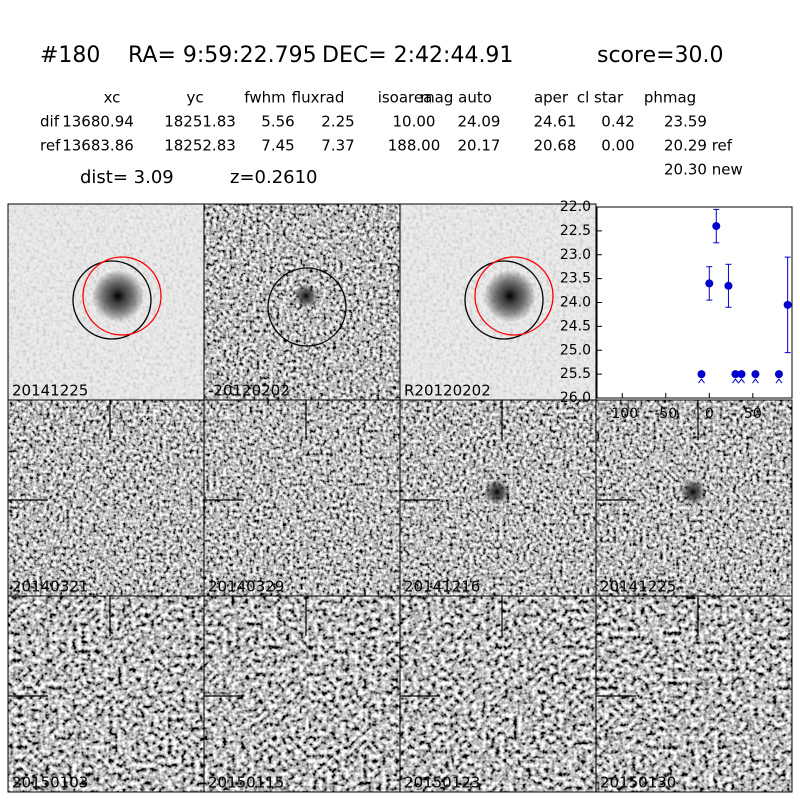 The height and width of the screenshot is (800, 800). What do you see at coordinates (194, 98) in the screenshot?
I see `col-header: yc` at bounding box center [194, 98].